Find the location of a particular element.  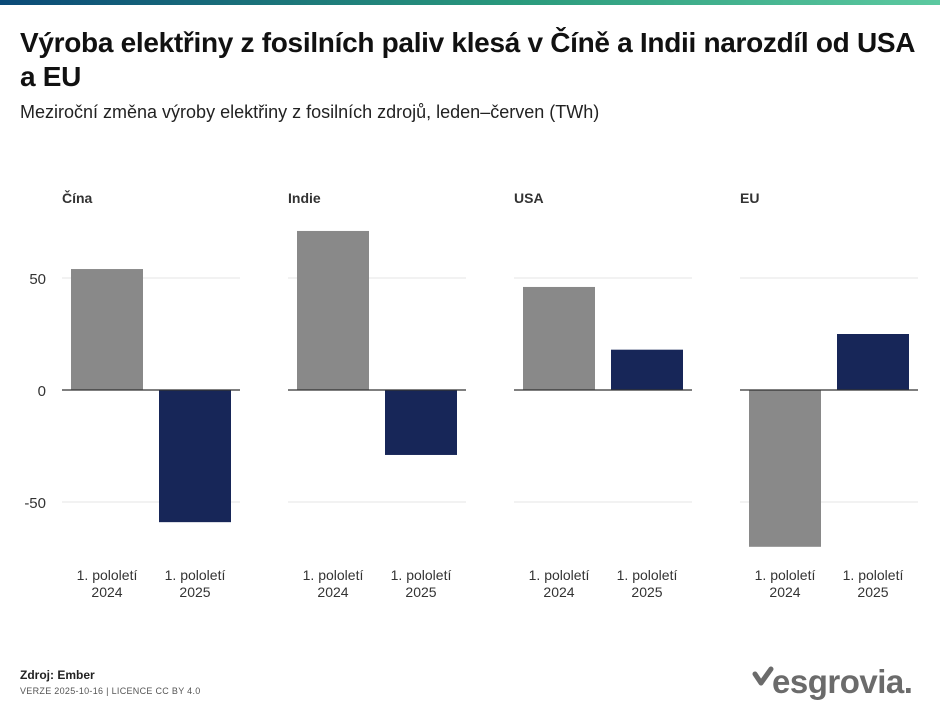

brand-logo: esgrovia. is located at coordinates (837, 682).